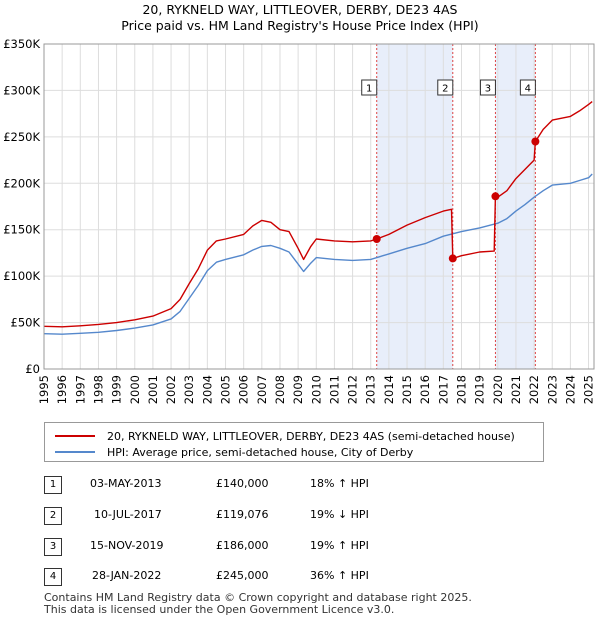  What do you see at coordinates (339, 575) in the screenshot?
I see `transaction-hpi: 36% ↑ HPI` at bounding box center [339, 575].